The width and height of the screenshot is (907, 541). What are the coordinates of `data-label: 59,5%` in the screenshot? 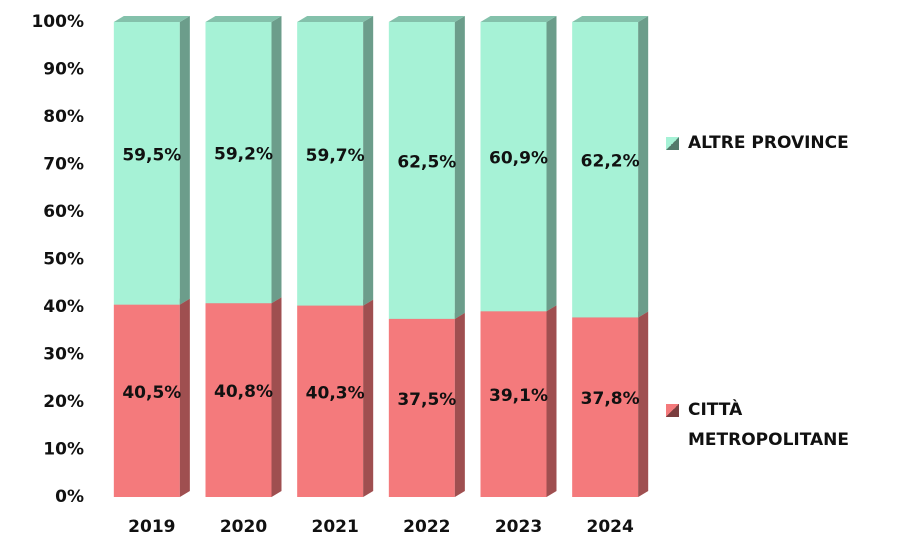 It's located at (151, 155).